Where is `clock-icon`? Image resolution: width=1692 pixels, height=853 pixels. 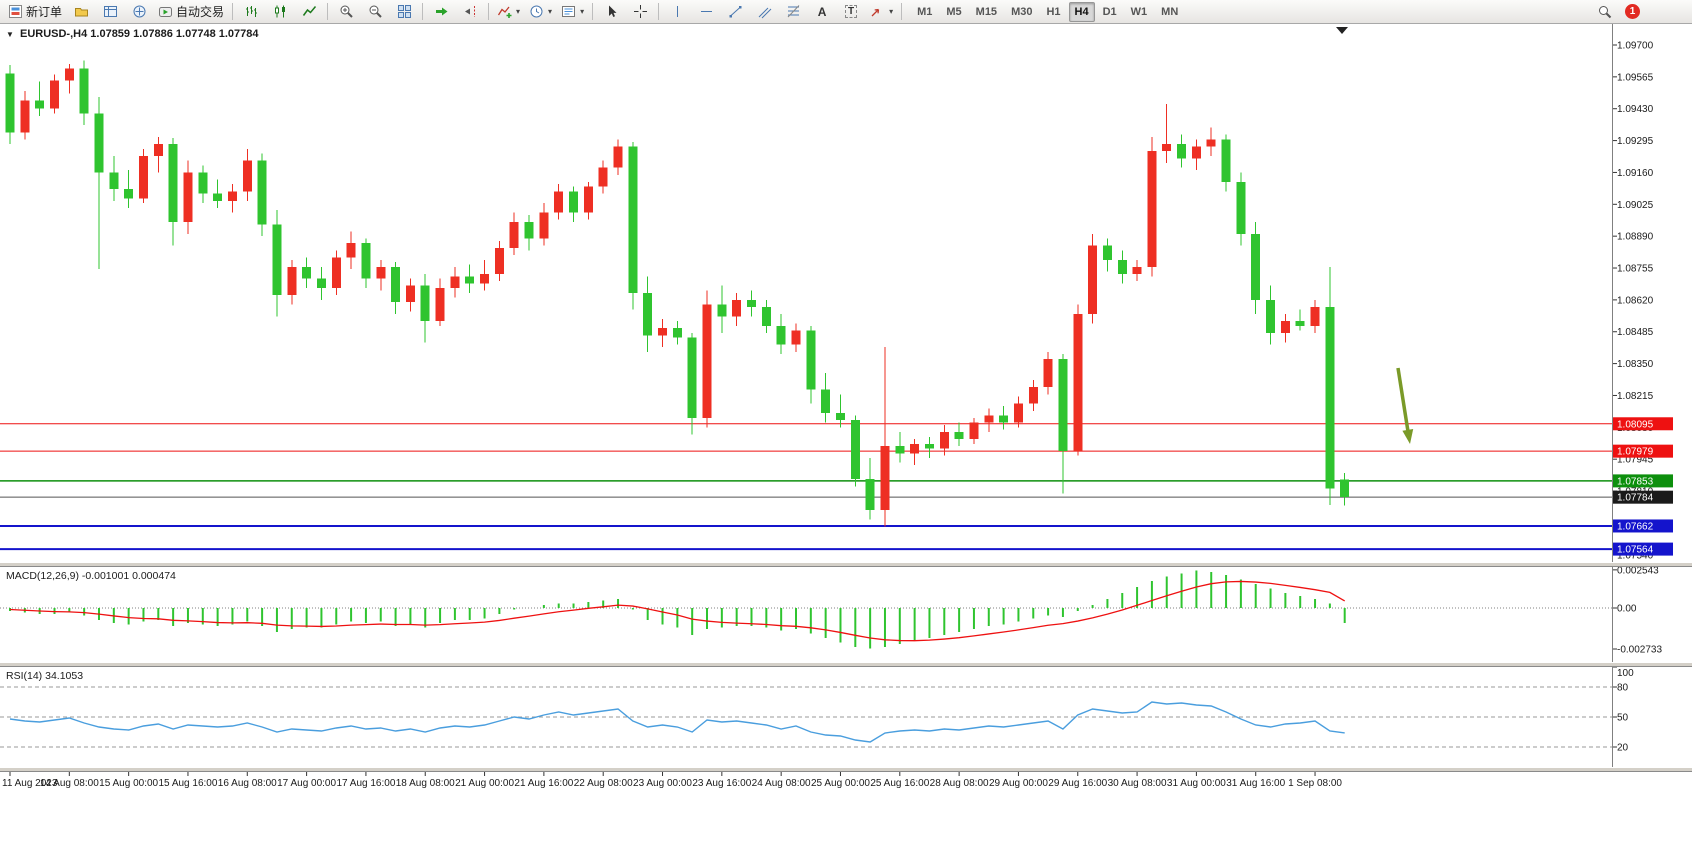
clock-icon is located at coordinates (536, 11).